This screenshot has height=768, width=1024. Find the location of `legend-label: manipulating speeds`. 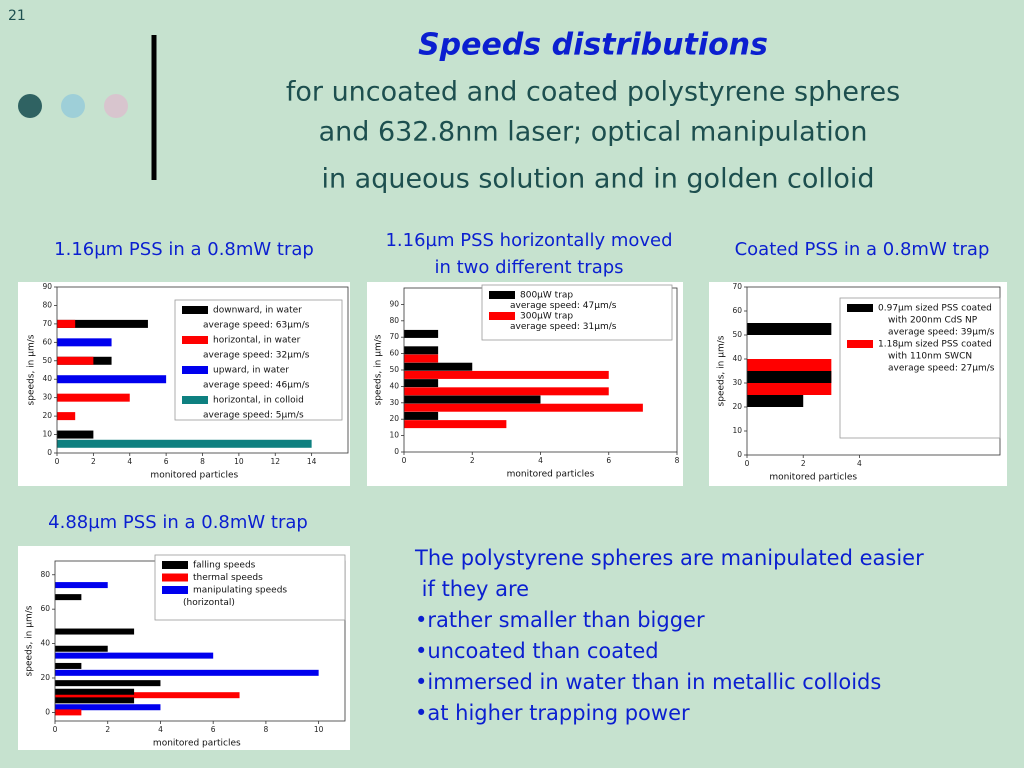

legend-label: manipulating speeds is located at coordinates (240, 591).